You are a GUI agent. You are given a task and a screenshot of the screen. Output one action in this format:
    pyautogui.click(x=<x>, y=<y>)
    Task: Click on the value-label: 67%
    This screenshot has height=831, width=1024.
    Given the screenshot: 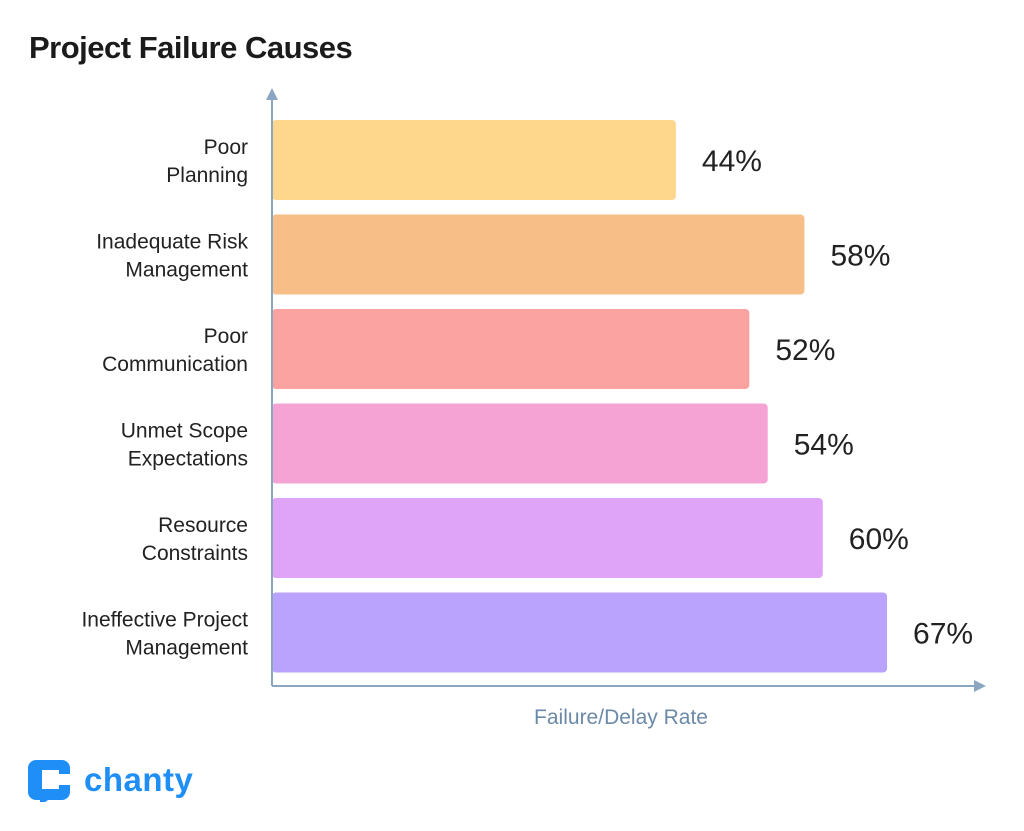 What is the action you would take?
    pyautogui.click(x=943, y=634)
    